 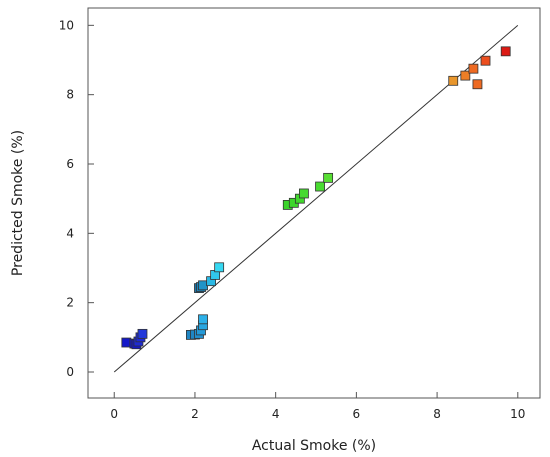 What do you see at coordinates (66, 25) in the screenshot?
I see `y-tick-label: 10` at bounding box center [66, 25].